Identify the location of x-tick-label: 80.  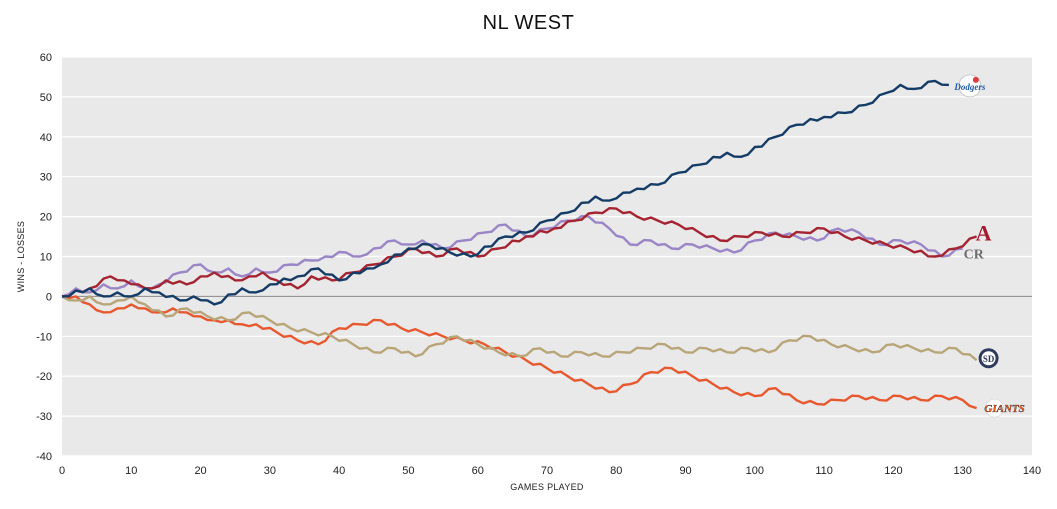
(616, 471).